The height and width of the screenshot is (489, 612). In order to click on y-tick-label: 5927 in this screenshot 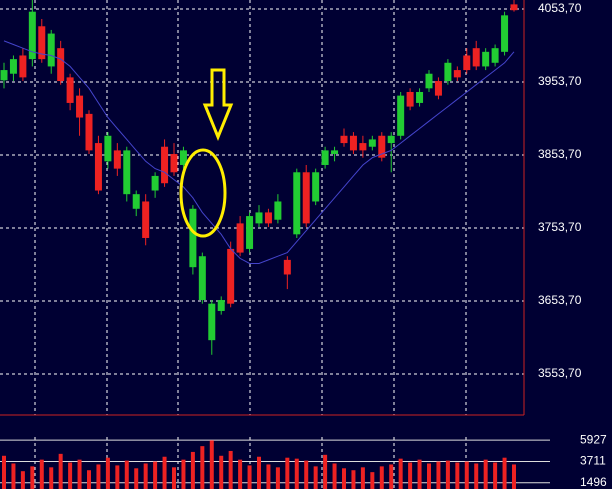, I will do `click(593, 439)`.